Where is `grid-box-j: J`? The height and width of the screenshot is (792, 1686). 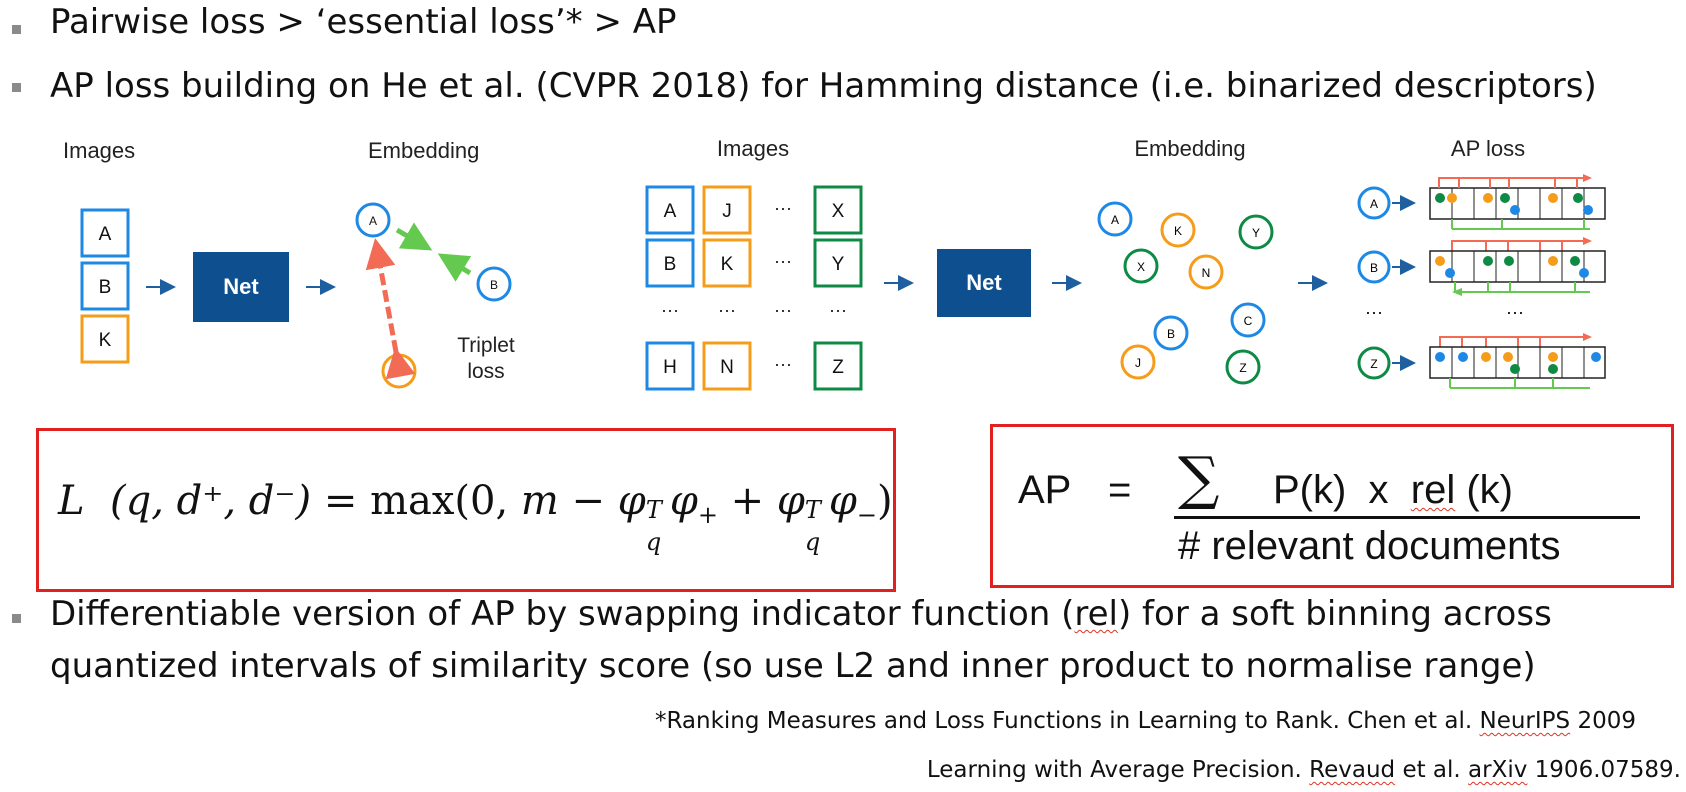
grid-box-j: J is located at coordinates (727, 210).